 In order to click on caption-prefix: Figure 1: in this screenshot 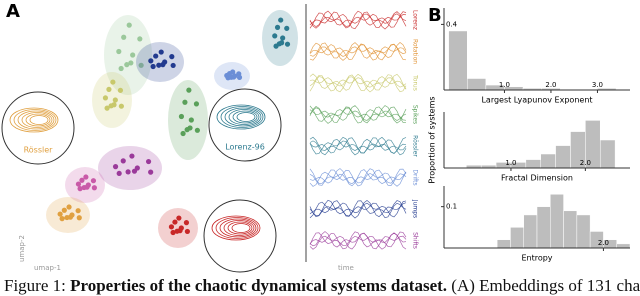, I will do `click(35, 285)`.